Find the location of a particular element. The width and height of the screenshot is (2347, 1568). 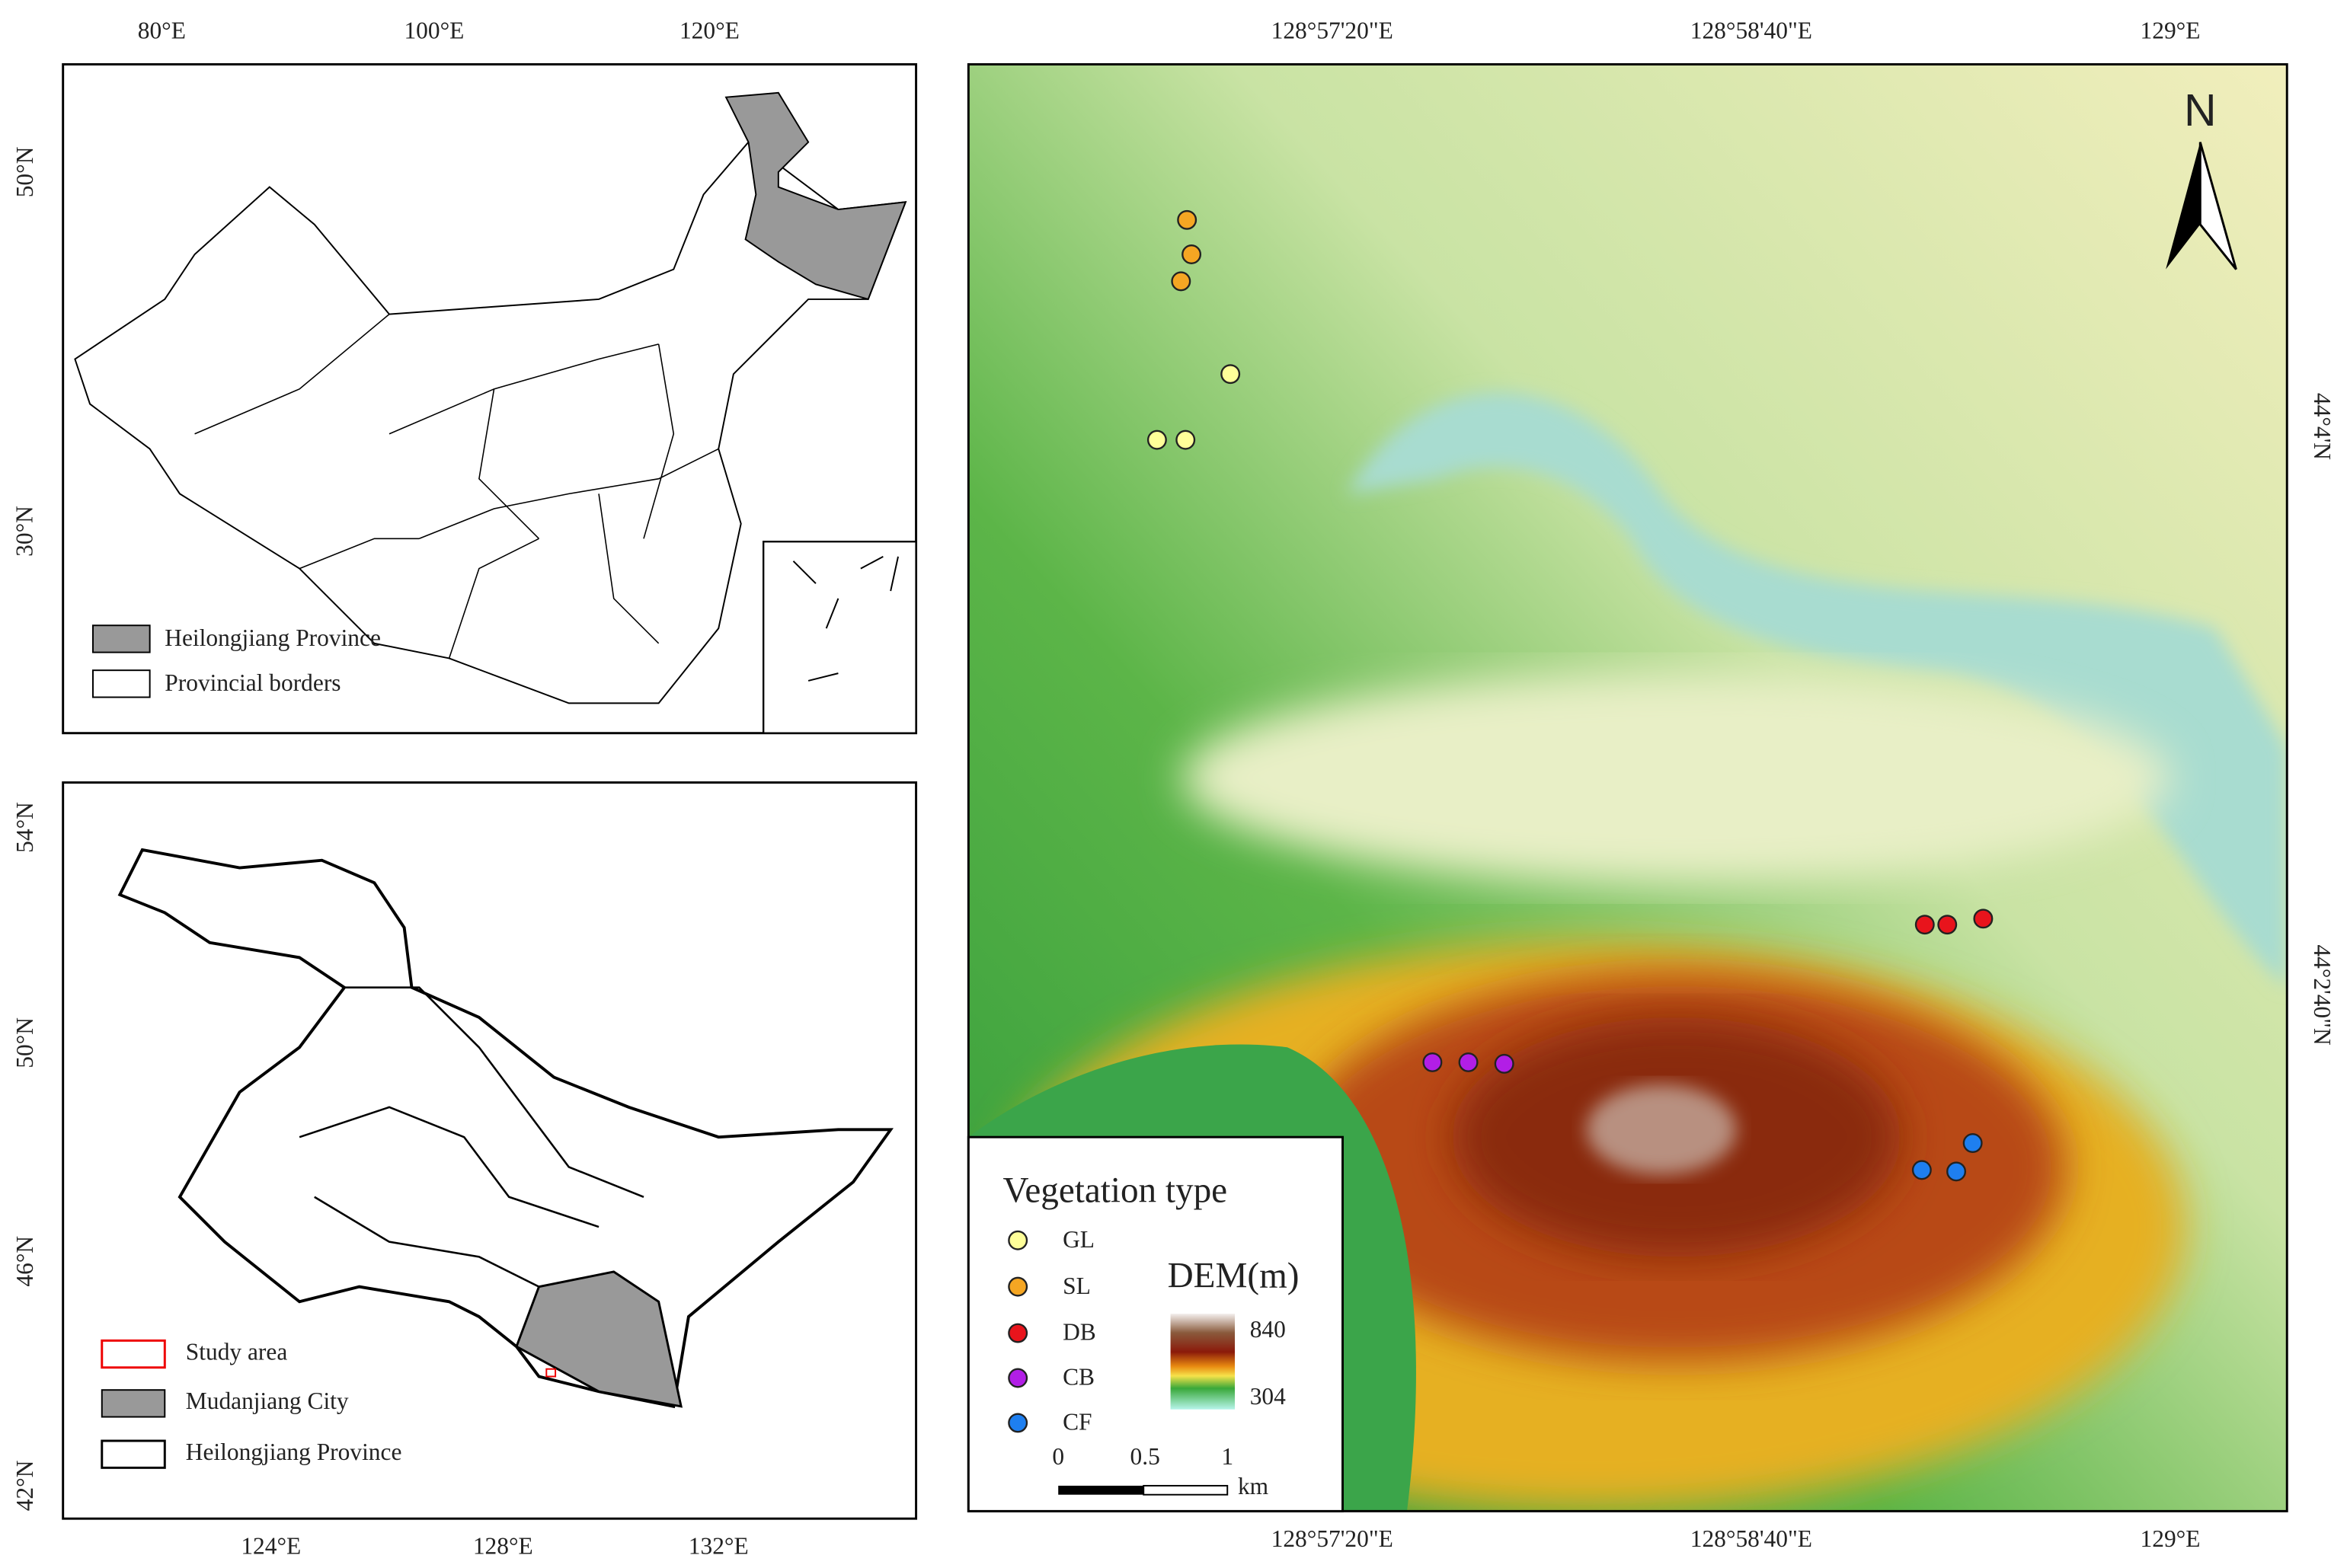

heilongjiang-outline is located at coordinates (505, 1129).